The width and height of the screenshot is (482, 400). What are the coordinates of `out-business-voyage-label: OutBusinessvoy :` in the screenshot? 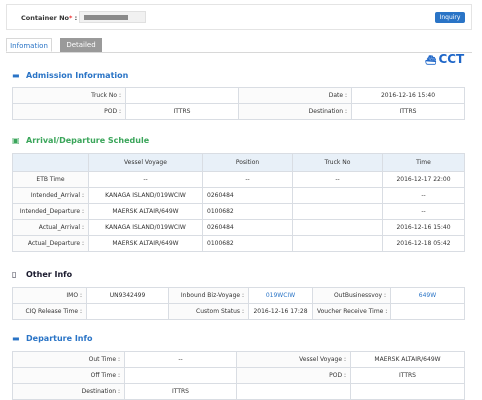 It's located at (351, 295).